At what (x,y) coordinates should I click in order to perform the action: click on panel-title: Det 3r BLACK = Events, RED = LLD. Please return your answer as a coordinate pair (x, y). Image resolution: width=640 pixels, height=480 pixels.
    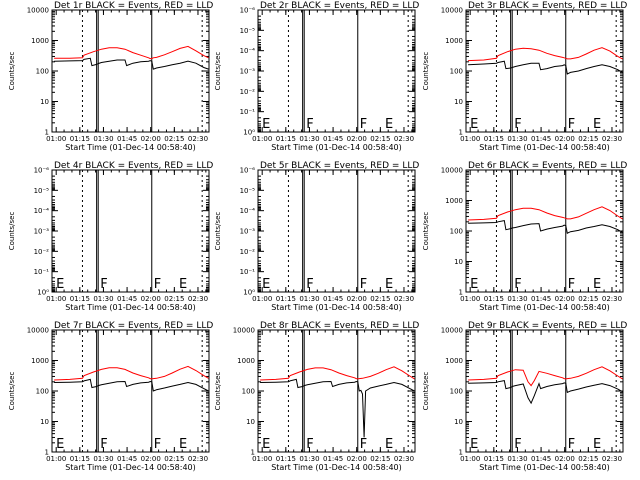
    Looking at the image, I should click on (547, 6).